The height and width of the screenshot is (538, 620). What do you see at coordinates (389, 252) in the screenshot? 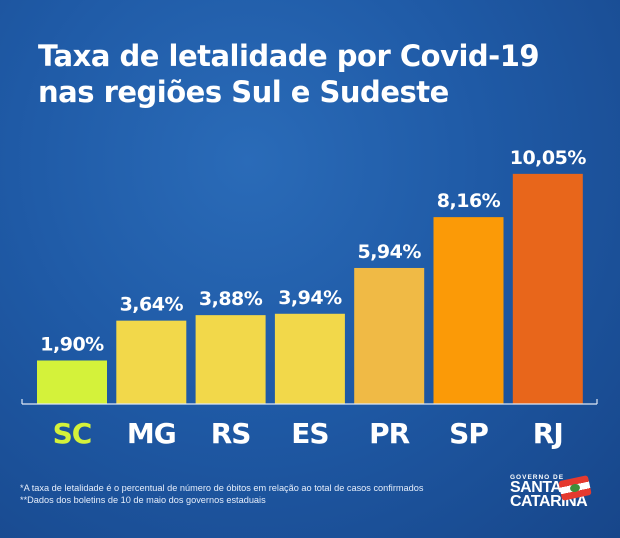
I see `data-label-pr: 5,94%` at bounding box center [389, 252].